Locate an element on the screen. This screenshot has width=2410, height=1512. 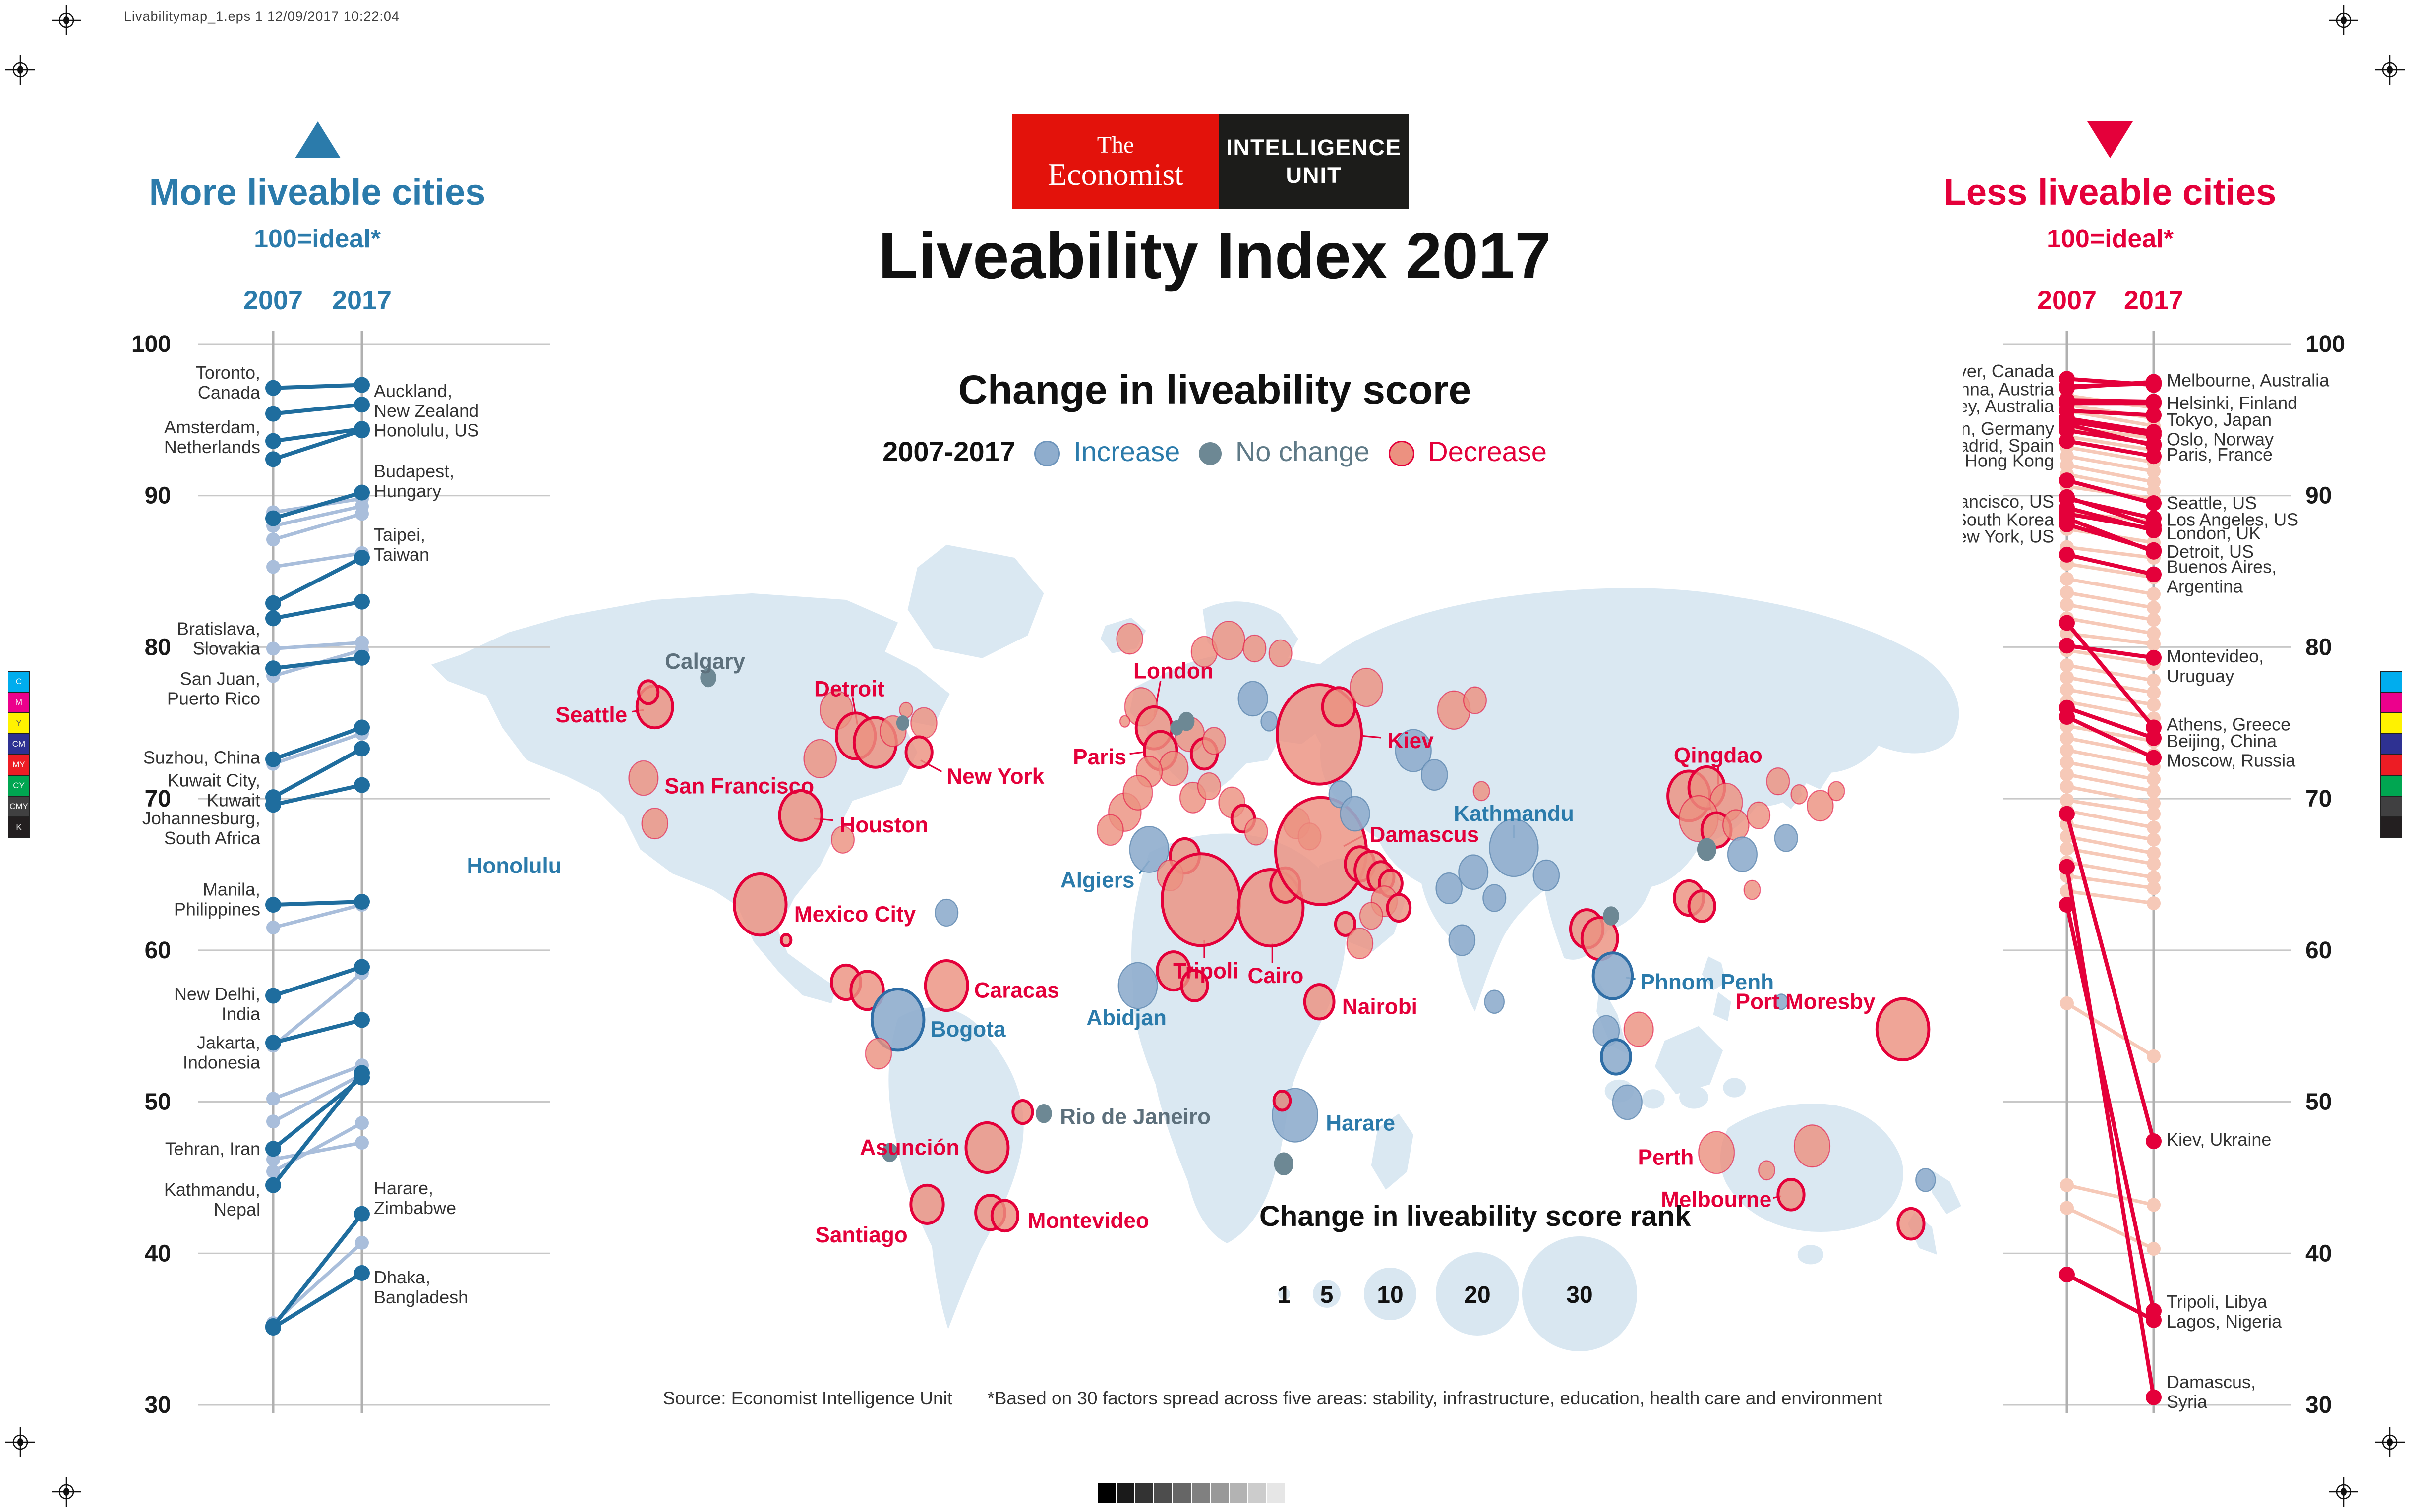
city-label: Athens, Greece is located at coordinates (2229, 724).